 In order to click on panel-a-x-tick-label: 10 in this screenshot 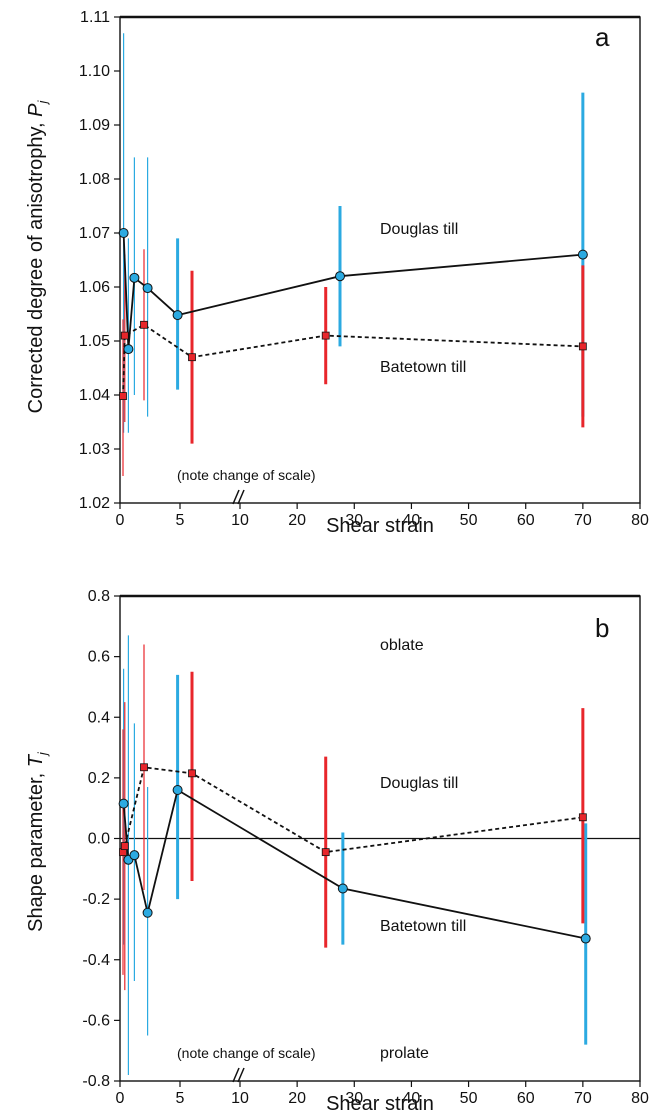, I will do `click(240, 520)`.